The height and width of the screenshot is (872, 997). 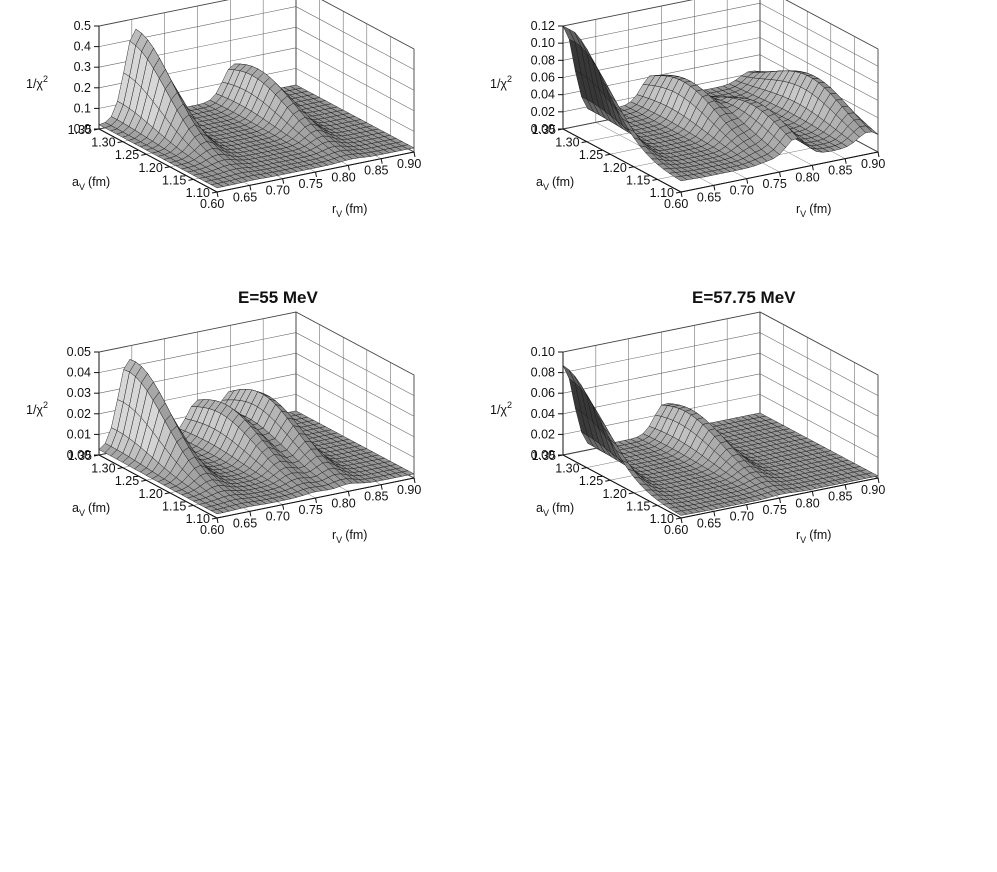 What do you see at coordinates (79, 393) in the screenshot?
I see `z-tick-label: 0.03` at bounding box center [79, 393].